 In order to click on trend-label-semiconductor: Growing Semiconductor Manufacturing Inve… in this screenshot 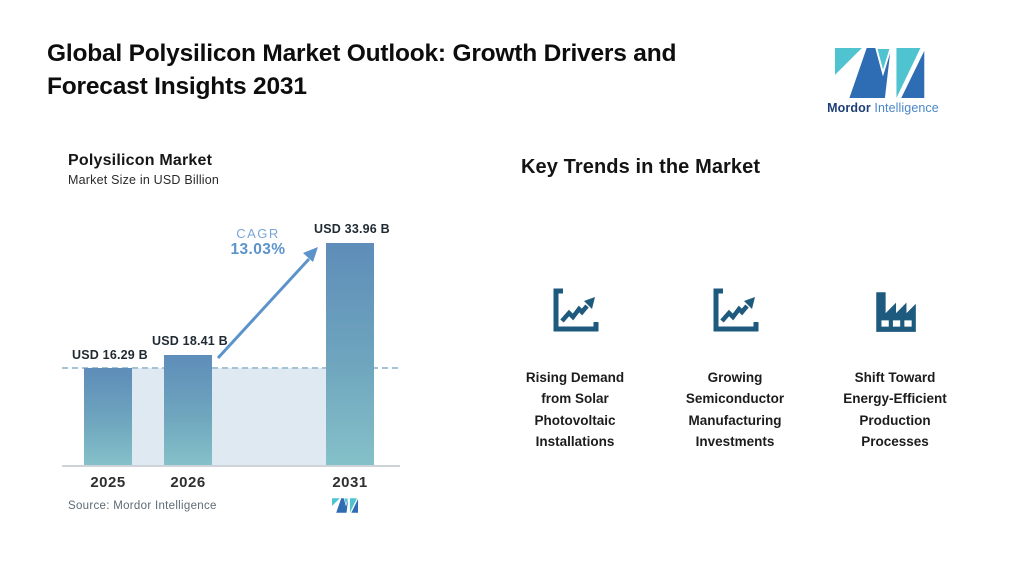, I will do `click(735, 409)`.